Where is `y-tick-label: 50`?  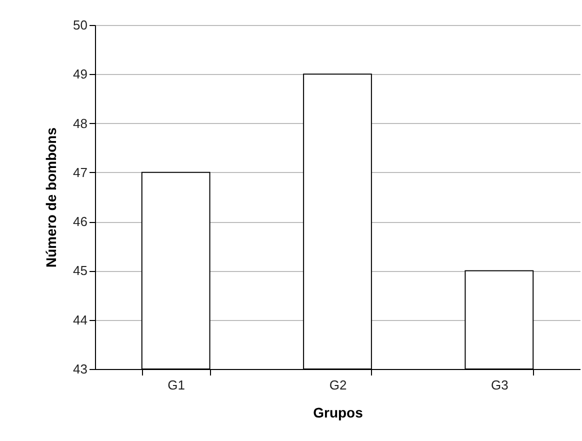
y-tick-label: 50 is located at coordinates (80, 25).